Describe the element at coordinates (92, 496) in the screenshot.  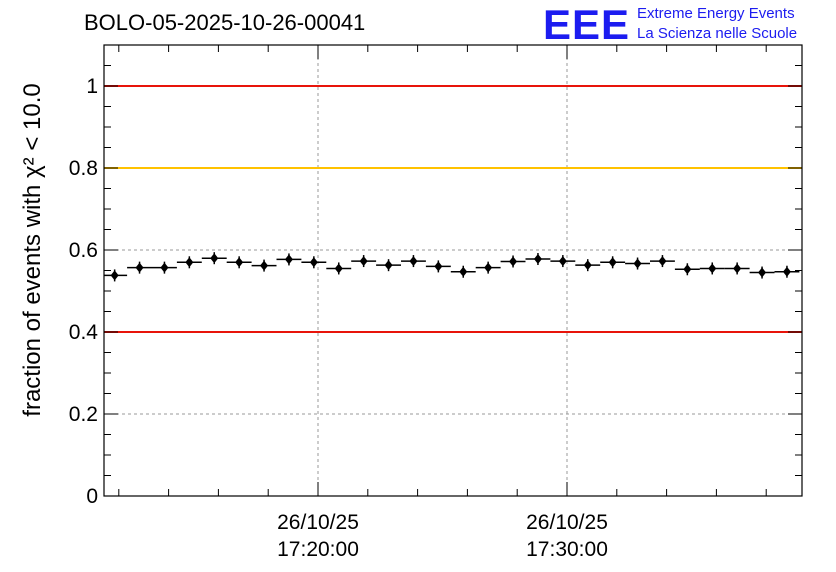
I see `y-tick-label: 0` at that location.